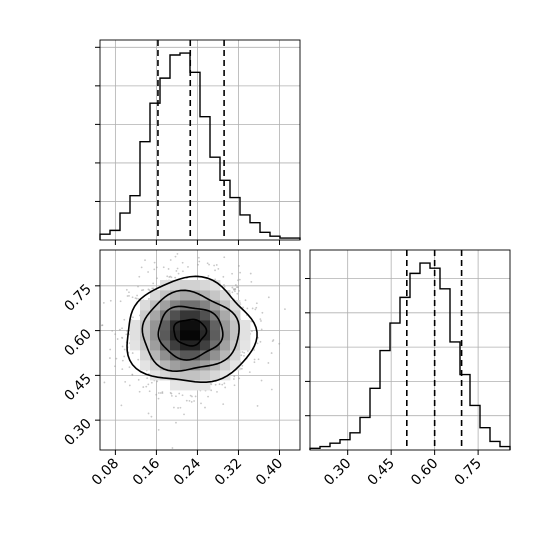 This screenshot has width=550, height=550. I want to click on joint-content, so click(193, 350).